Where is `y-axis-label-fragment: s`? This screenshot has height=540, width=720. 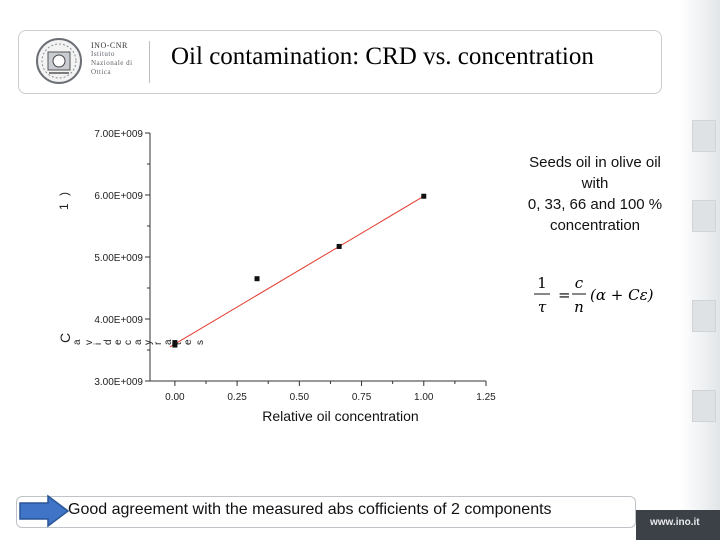
y-axis-label-fragment: s is located at coordinates (200, 342).